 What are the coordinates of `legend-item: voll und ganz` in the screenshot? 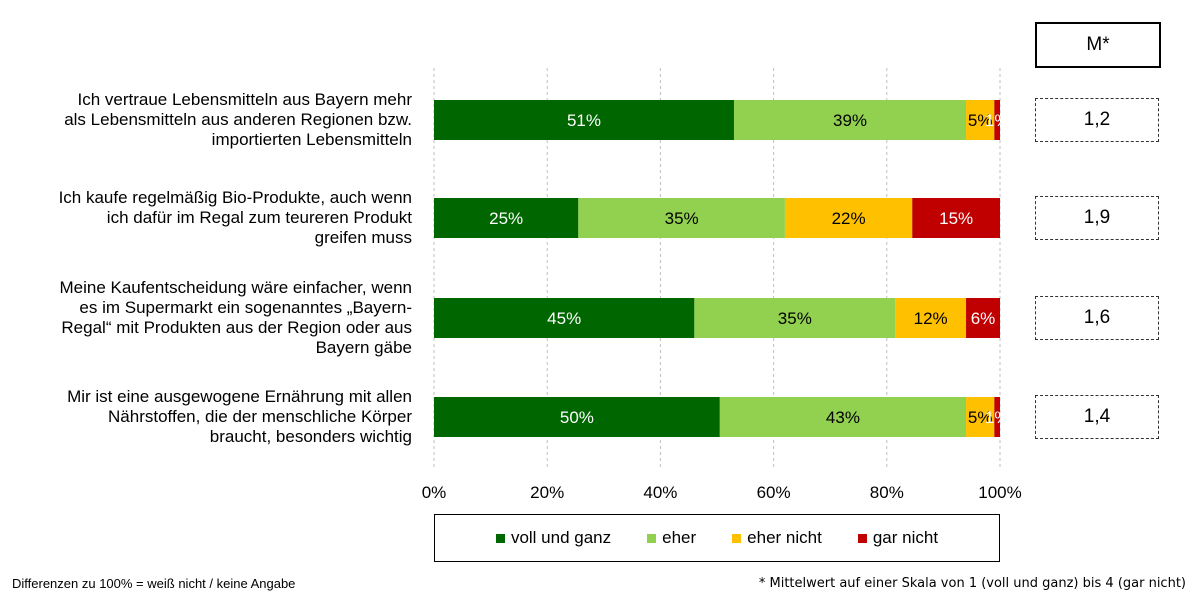 It's located at (553, 538).